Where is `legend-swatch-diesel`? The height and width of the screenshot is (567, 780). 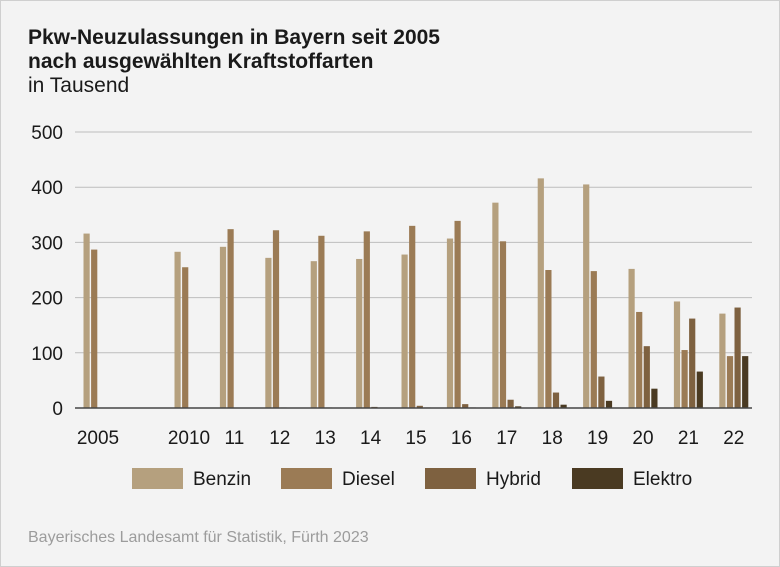 legend-swatch-diesel is located at coordinates (306, 478).